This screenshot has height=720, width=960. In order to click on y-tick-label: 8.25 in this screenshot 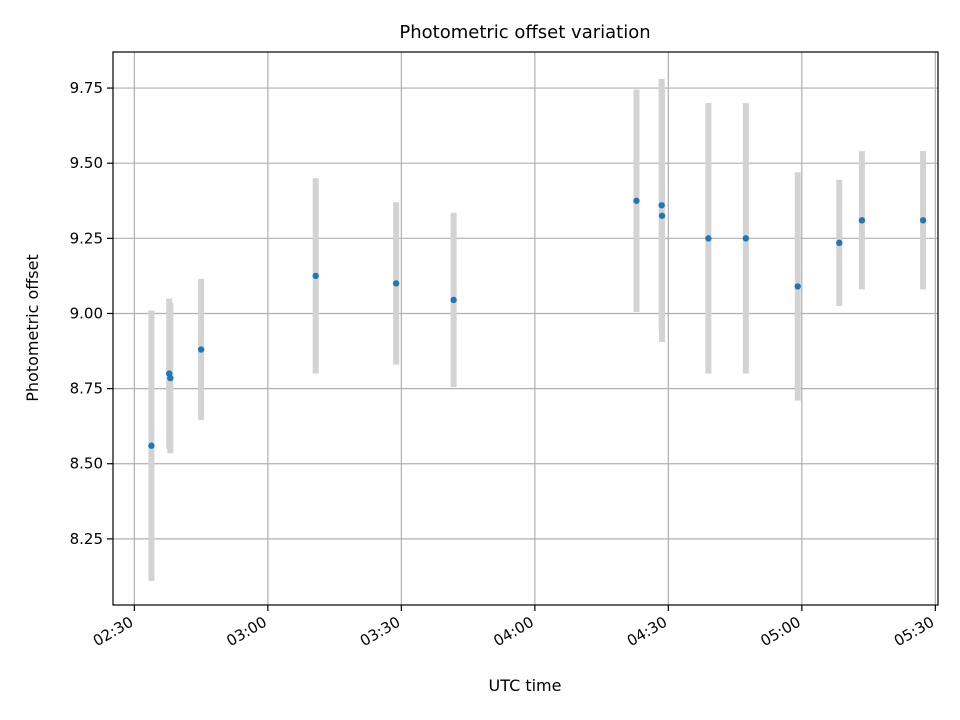, I will do `click(86, 539)`.